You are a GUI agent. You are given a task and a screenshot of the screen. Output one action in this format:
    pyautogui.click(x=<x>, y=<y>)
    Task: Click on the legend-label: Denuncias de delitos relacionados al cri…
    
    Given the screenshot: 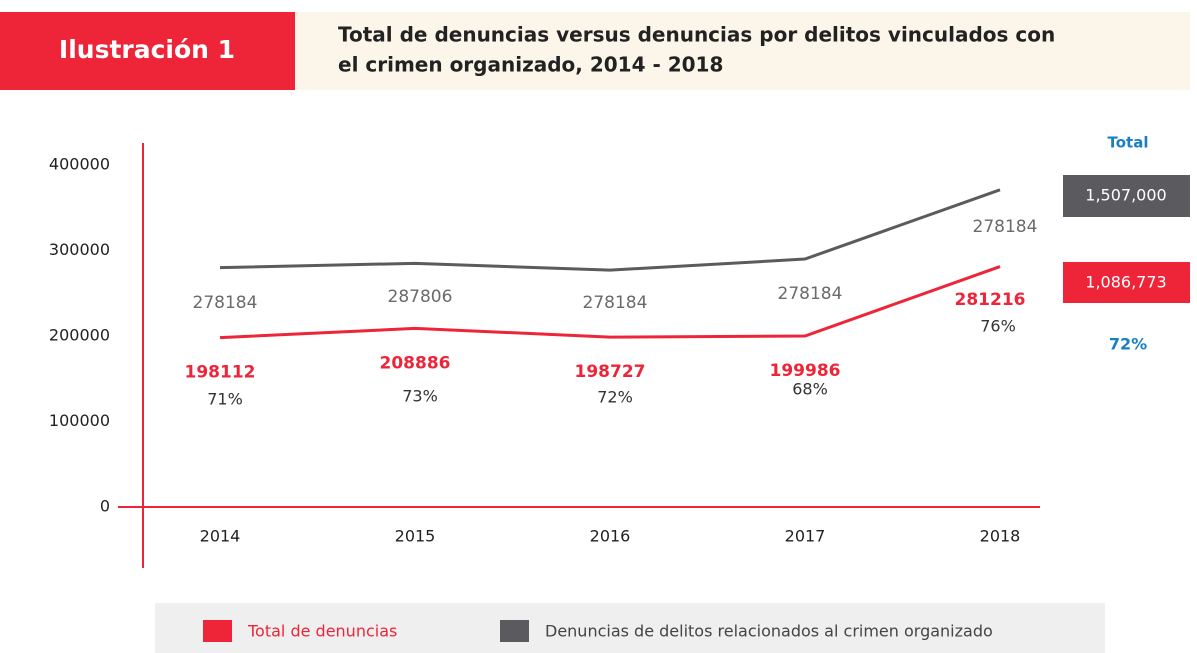 What is the action you would take?
    pyautogui.click(x=769, y=631)
    